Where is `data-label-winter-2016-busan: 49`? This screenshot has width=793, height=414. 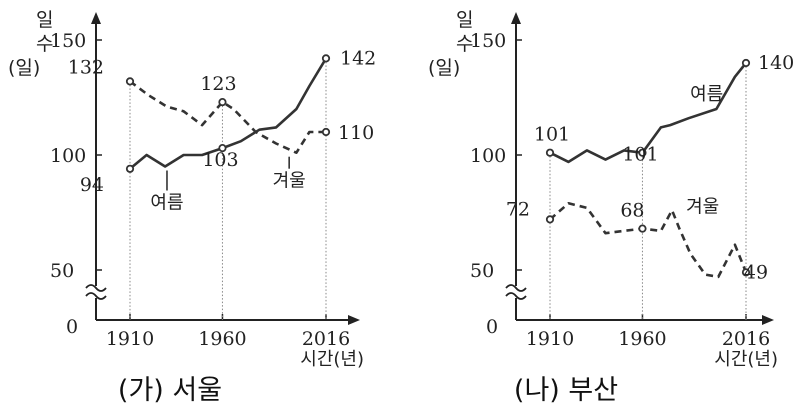 data-label-winter-2016-busan: 49 is located at coordinates (756, 272).